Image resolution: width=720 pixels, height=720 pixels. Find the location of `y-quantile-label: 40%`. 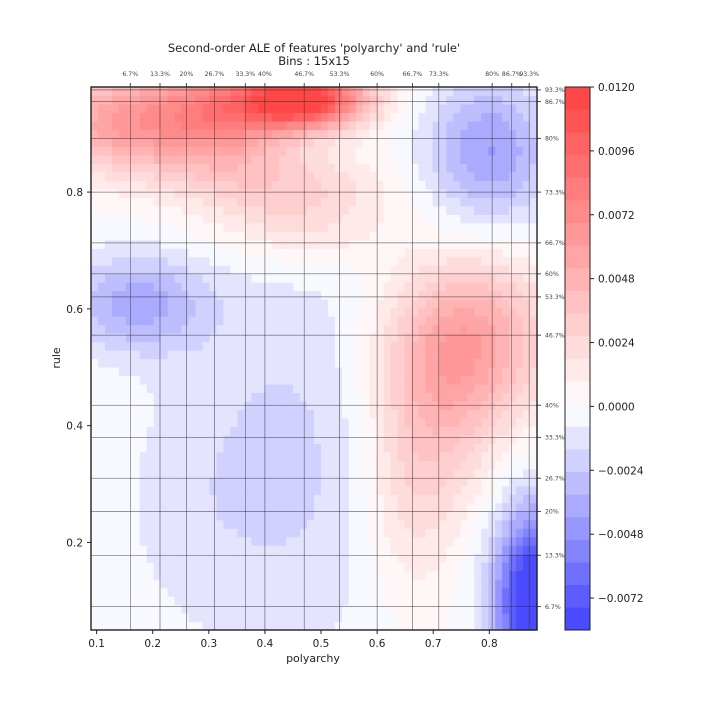

y-quantile-label: 40% is located at coordinates (552, 405).